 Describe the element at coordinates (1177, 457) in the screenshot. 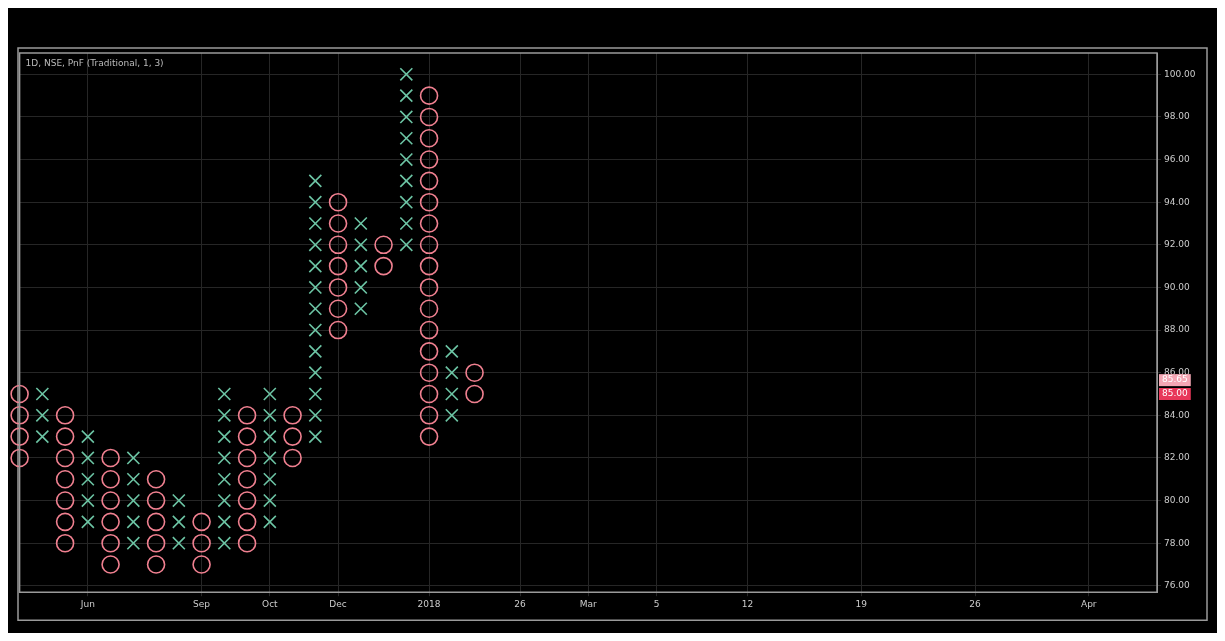

I see `y-tick-label: 82.00` at that location.